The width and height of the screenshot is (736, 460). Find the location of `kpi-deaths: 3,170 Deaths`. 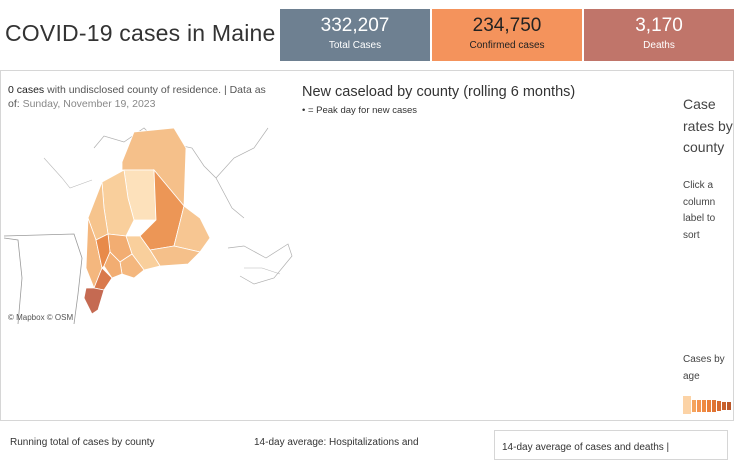

kpi-deaths: 3,170 Deaths is located at coordinates (659, 35).